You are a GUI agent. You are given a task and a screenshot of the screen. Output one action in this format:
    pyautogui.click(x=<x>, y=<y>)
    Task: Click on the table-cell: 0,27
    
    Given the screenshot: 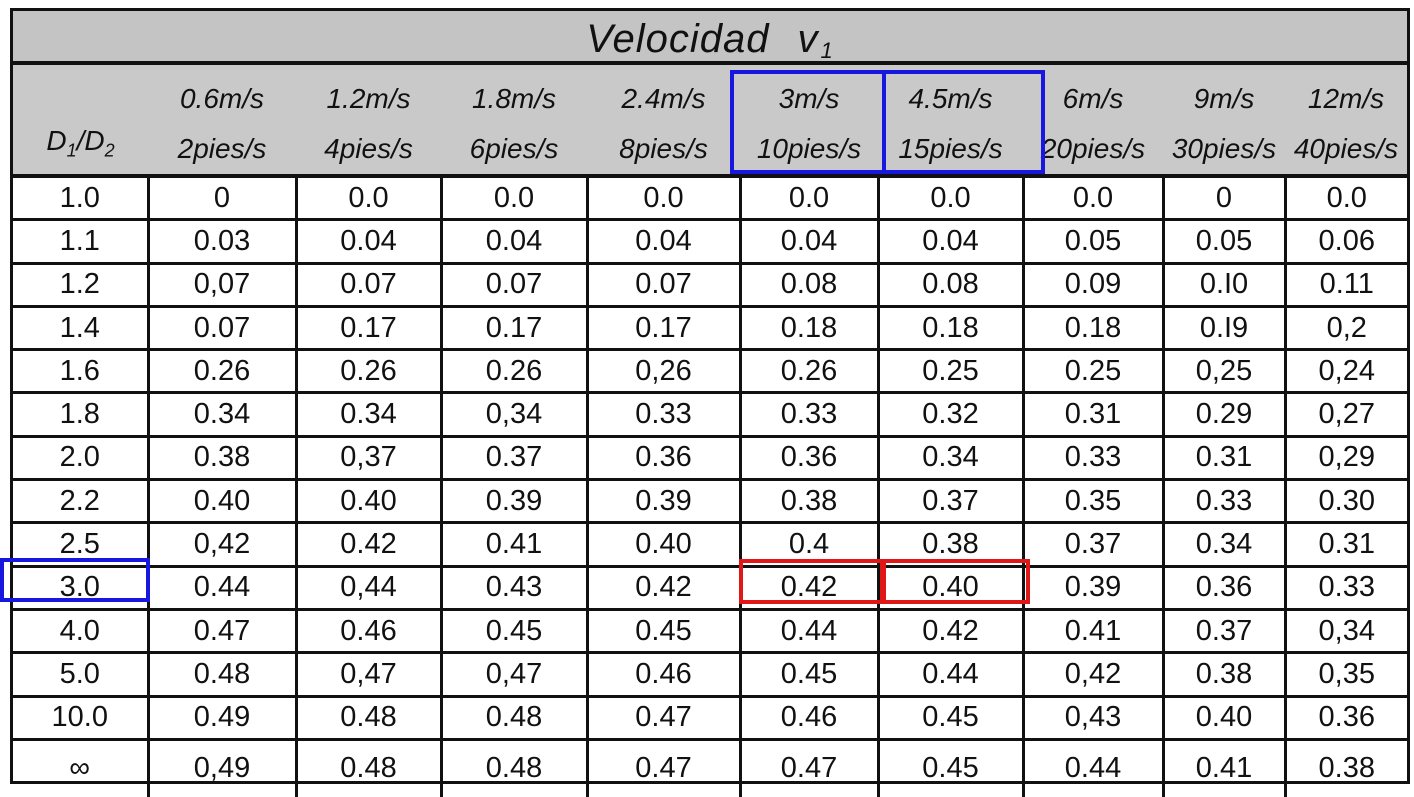 What is the action you would take?
    pyautogui.click(x=1346, y=415)
    